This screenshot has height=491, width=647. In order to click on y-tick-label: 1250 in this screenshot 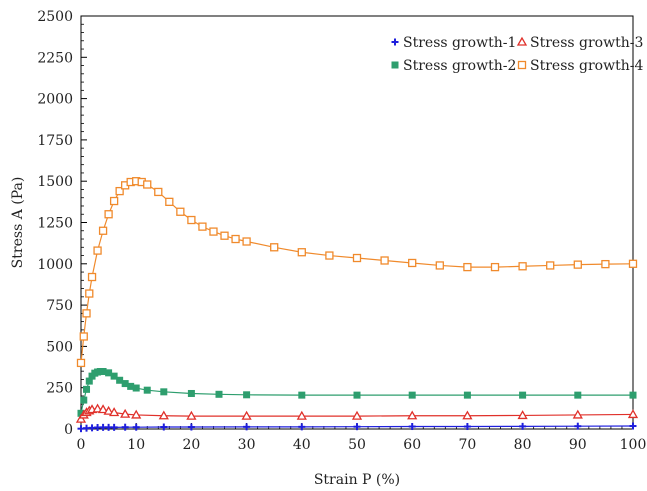, I will do `click(55, 224)`.